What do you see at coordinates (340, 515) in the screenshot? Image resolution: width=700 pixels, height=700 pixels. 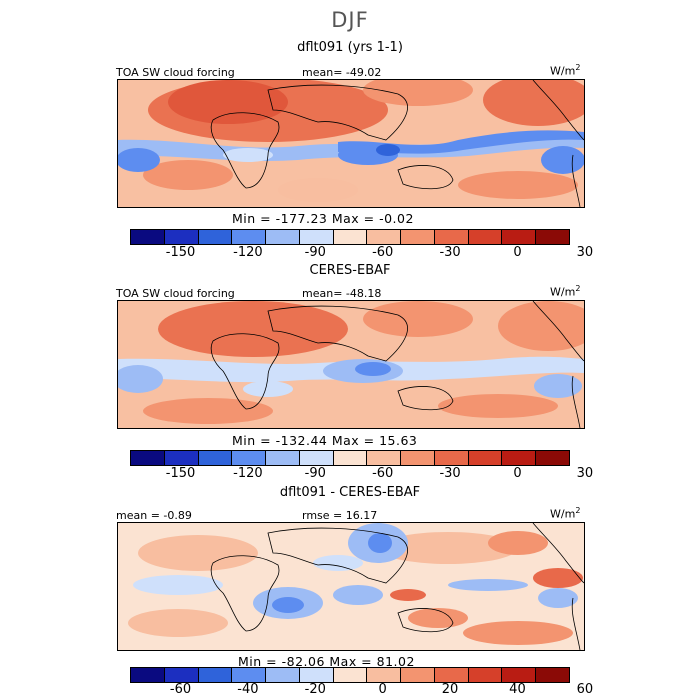 I see `panel-3-rmse: rmse = 16.17` at bounding box center [340, 515].